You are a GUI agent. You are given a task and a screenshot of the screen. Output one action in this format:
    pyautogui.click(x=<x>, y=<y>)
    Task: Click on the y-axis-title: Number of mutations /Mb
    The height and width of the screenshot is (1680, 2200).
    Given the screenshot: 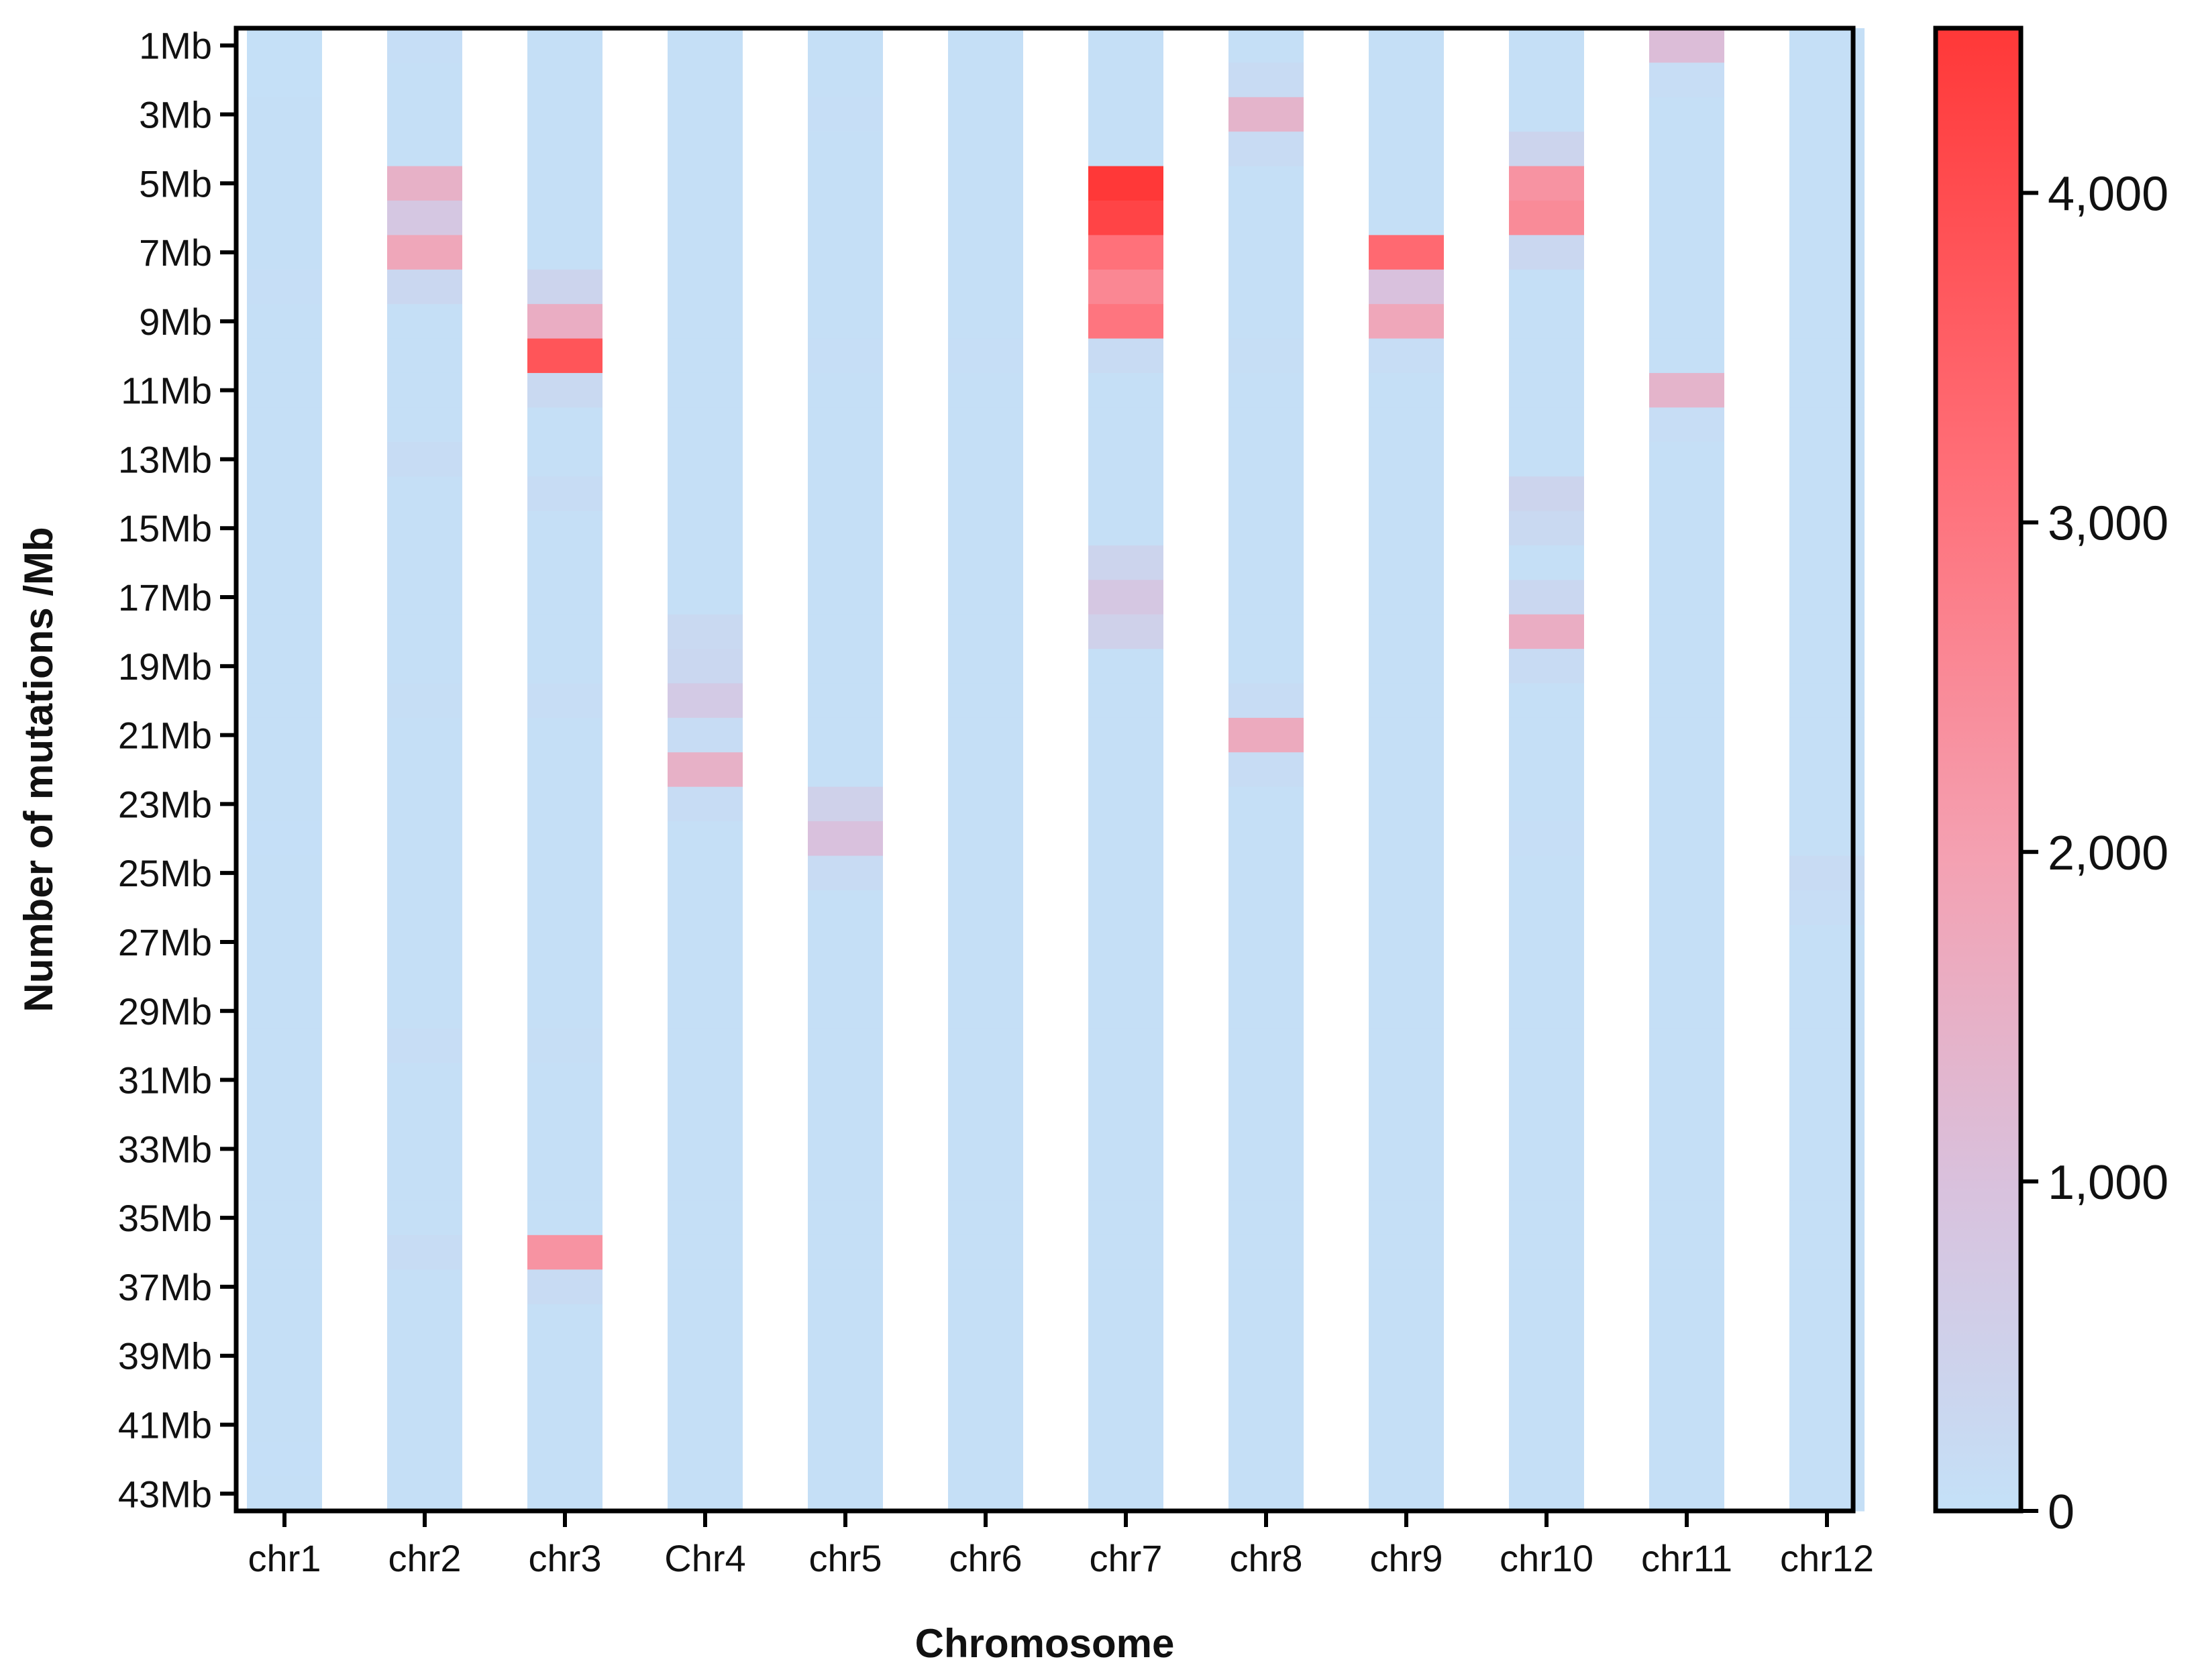 What is the action you would take?
    pyautogui.click(x=38, y=770)
    